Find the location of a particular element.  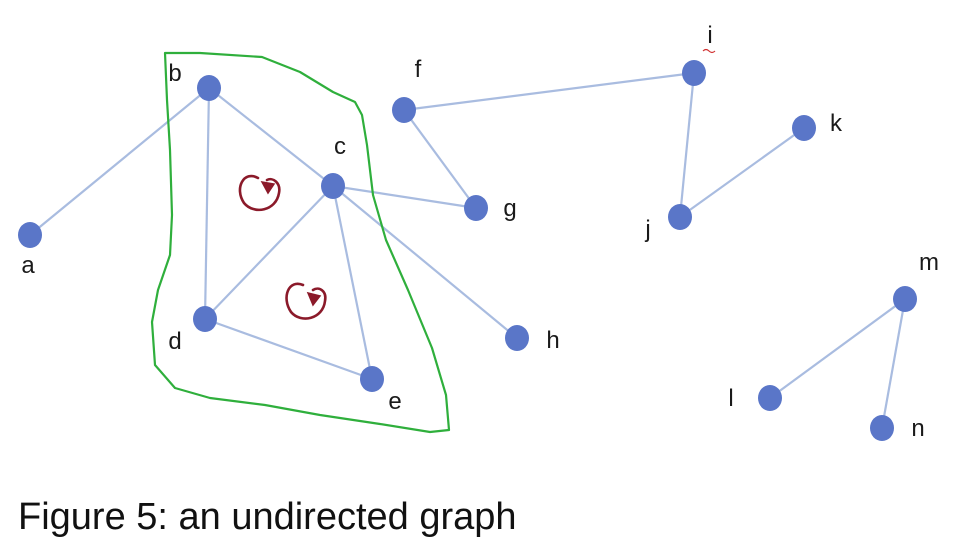

edge-d-e is located at coordinates (288, 349).